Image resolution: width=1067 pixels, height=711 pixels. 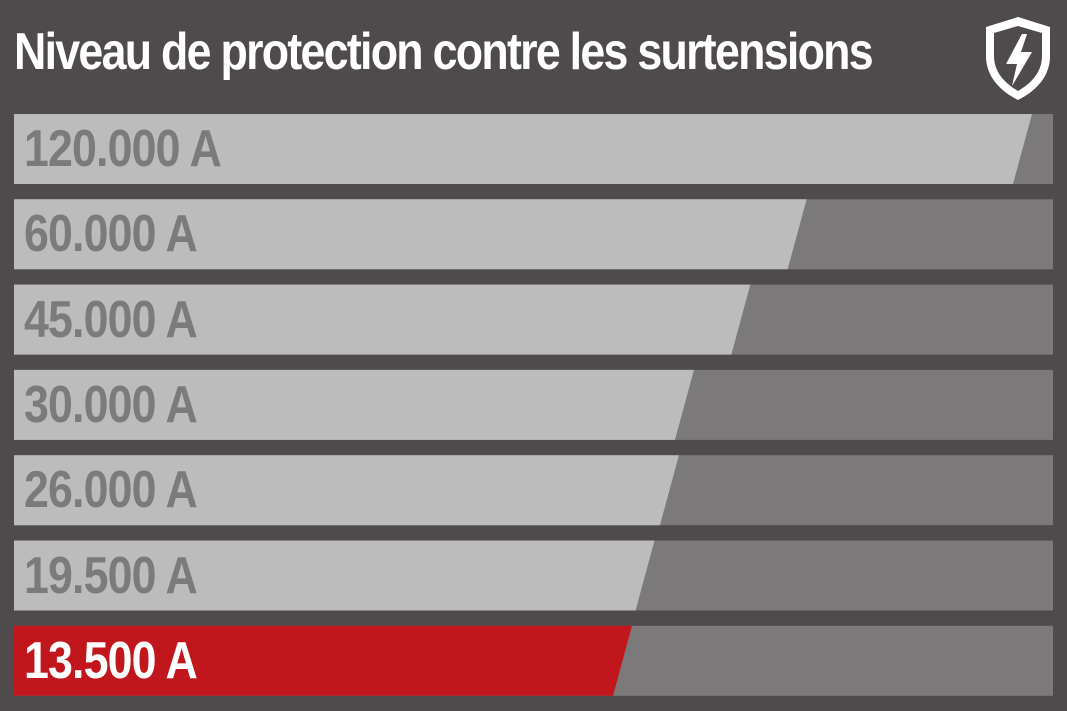 I want to click on bar-label: 120.000 A, so click(x=123, y=149).